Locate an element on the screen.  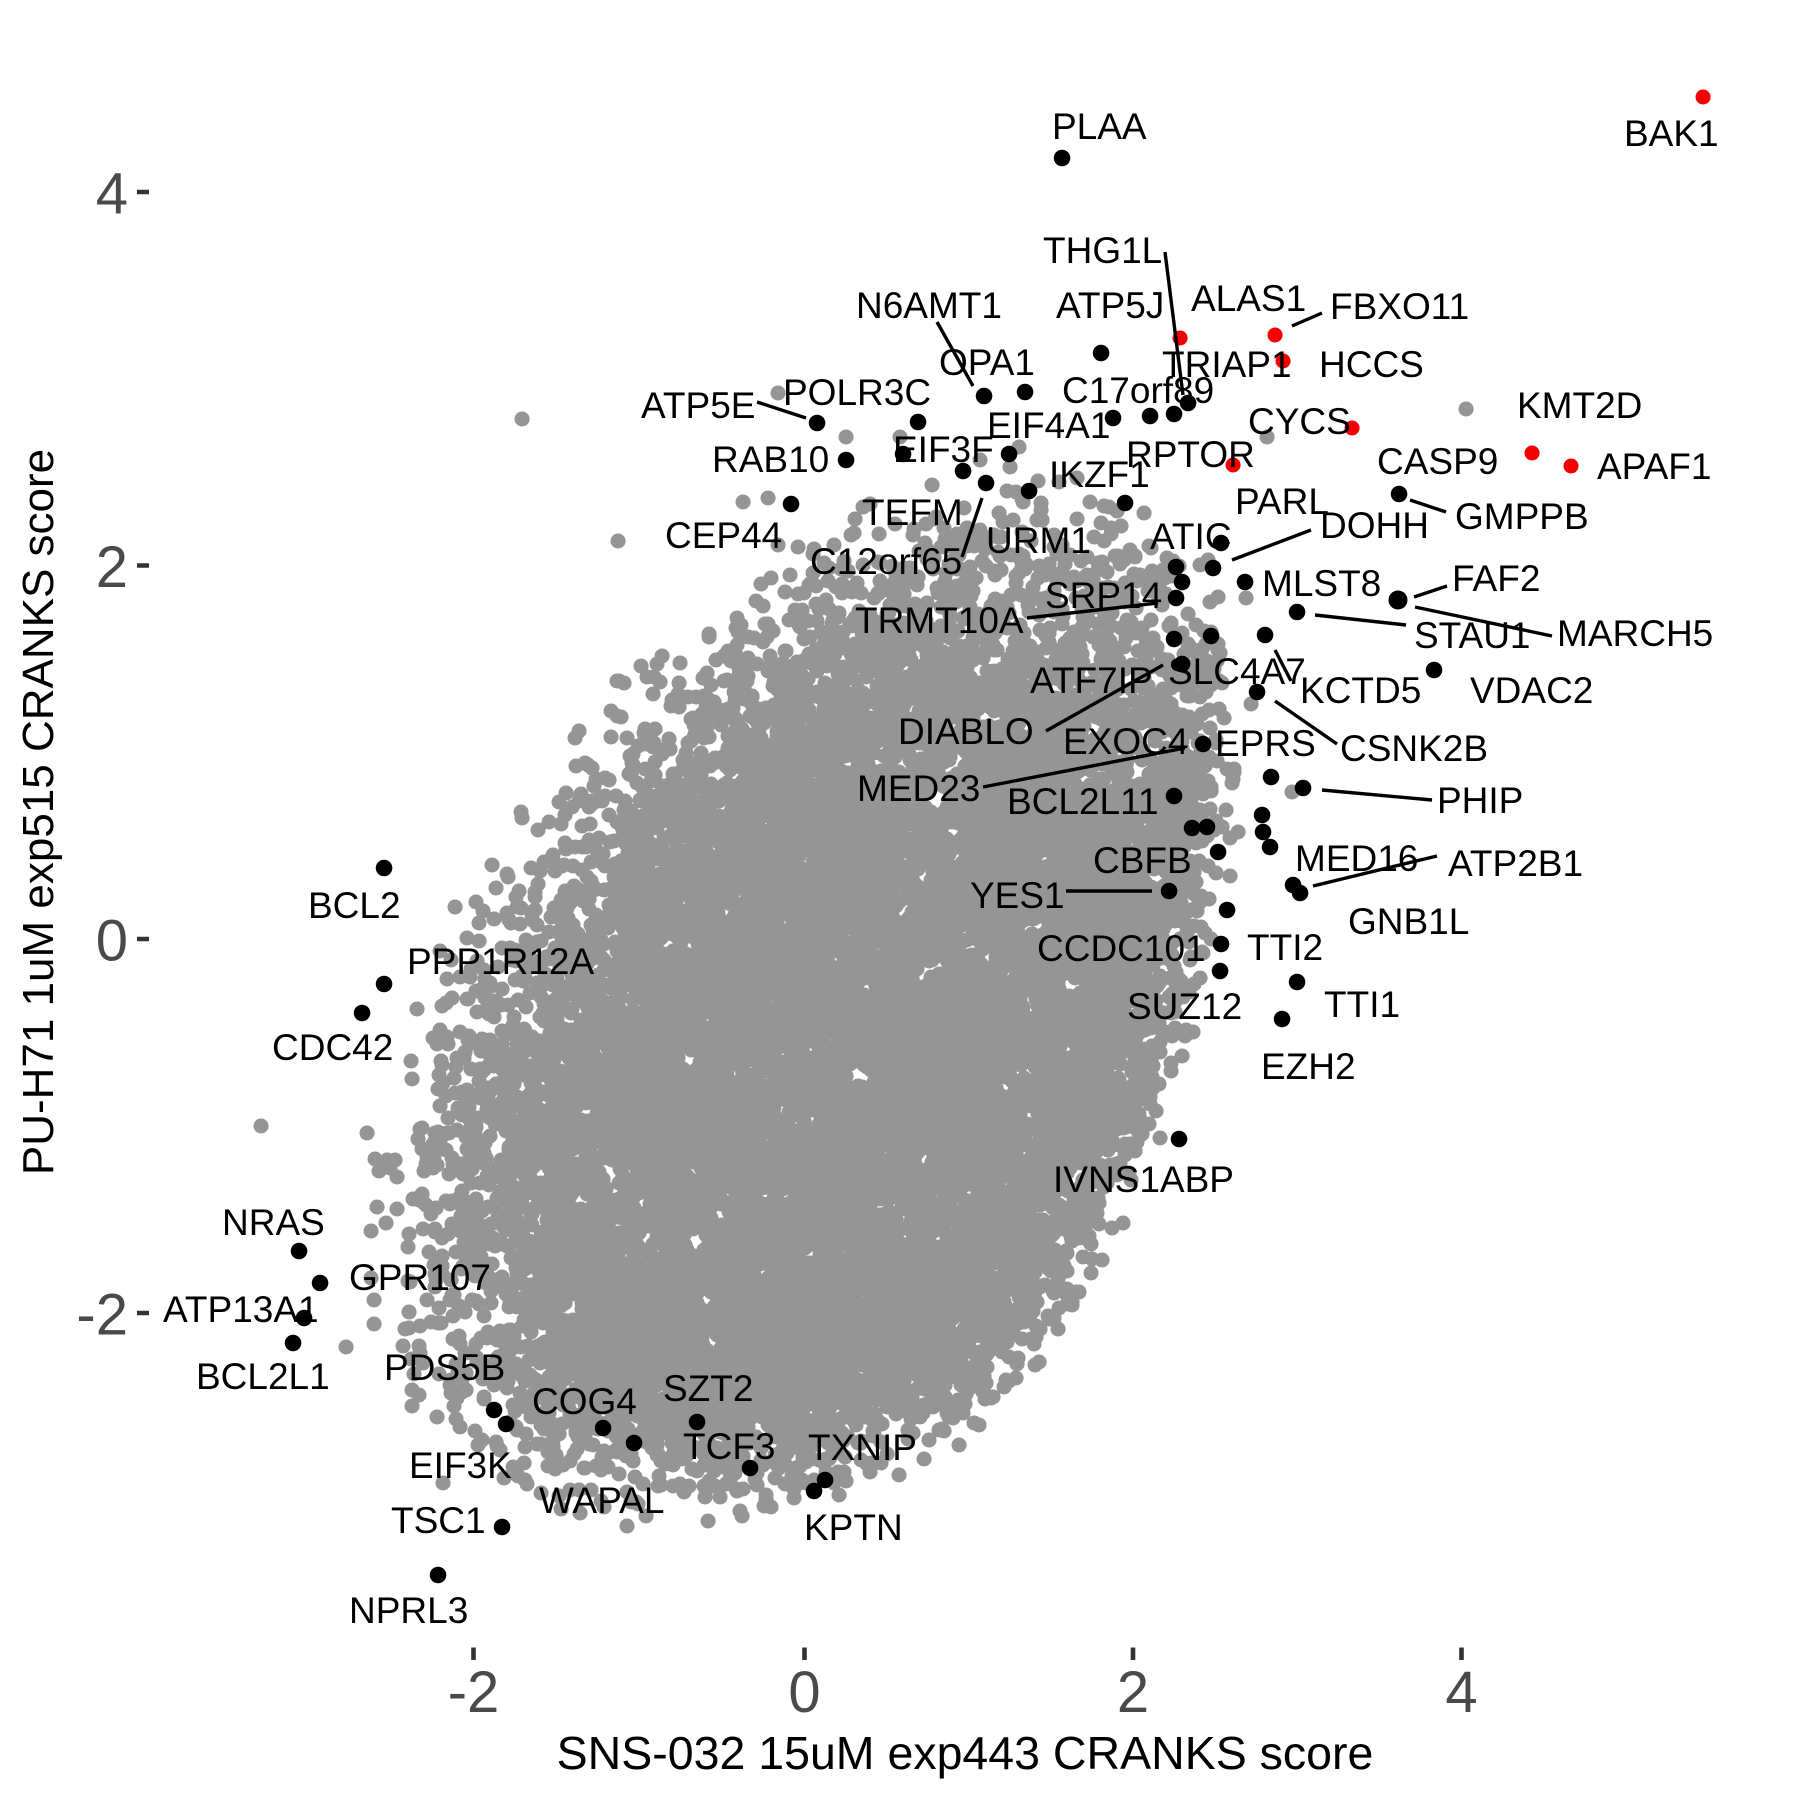
svg-text: BCL2L1 is located at coordinates (263, 1376).